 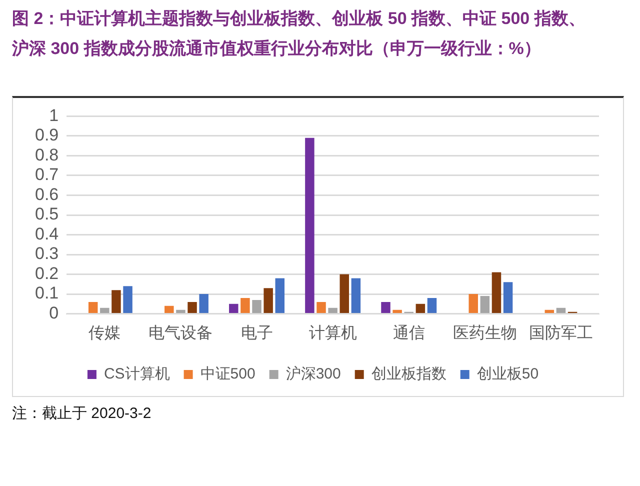 I want to click on y-tick-label: 0.7, so click(x=46, y=174).